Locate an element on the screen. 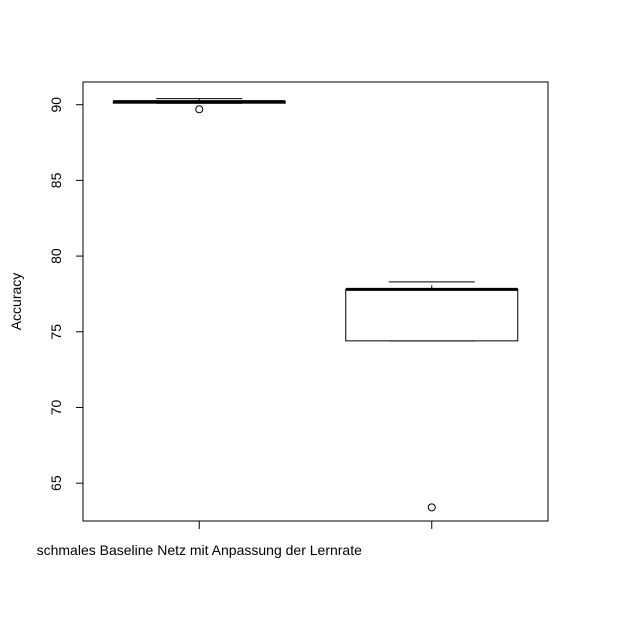  y-tick-label: 65 is located at coordinates (56, 483).